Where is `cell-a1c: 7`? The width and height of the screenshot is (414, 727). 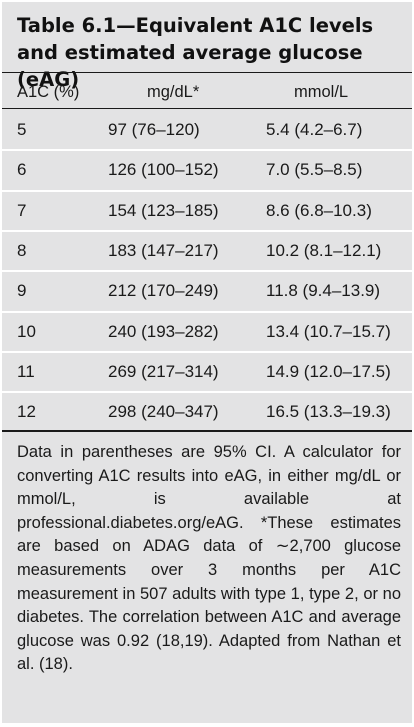
cell-a1c: 7 is located at coordinates (22, 210).